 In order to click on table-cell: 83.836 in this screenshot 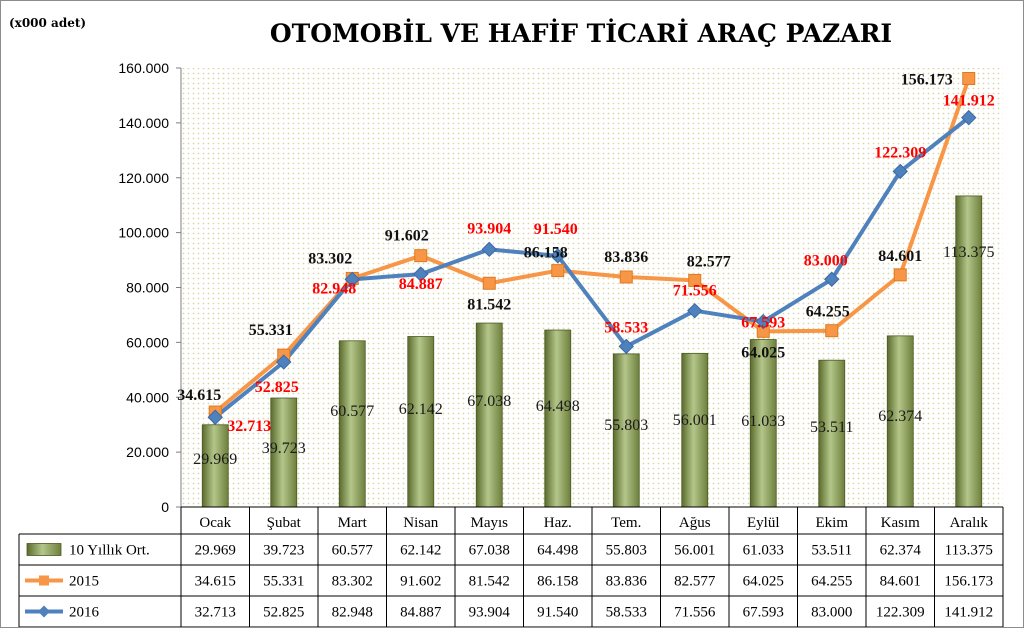, I will do `click(627, 582)`.